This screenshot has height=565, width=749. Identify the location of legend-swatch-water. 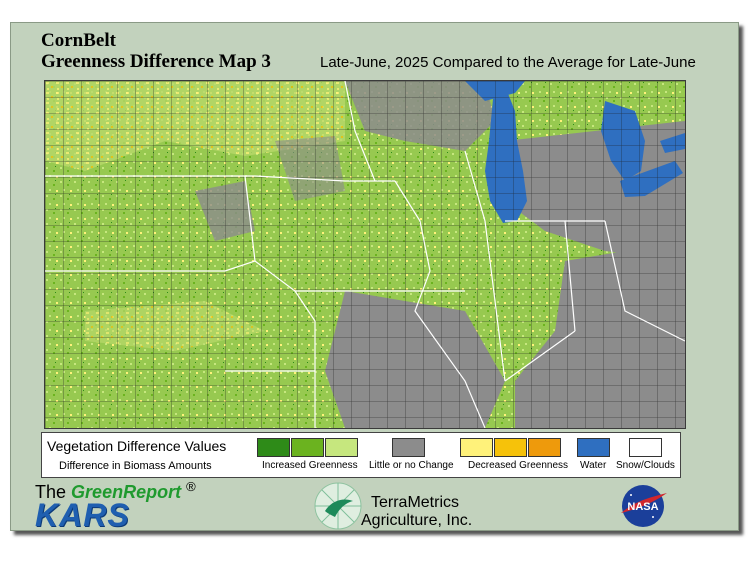
(593, 447).